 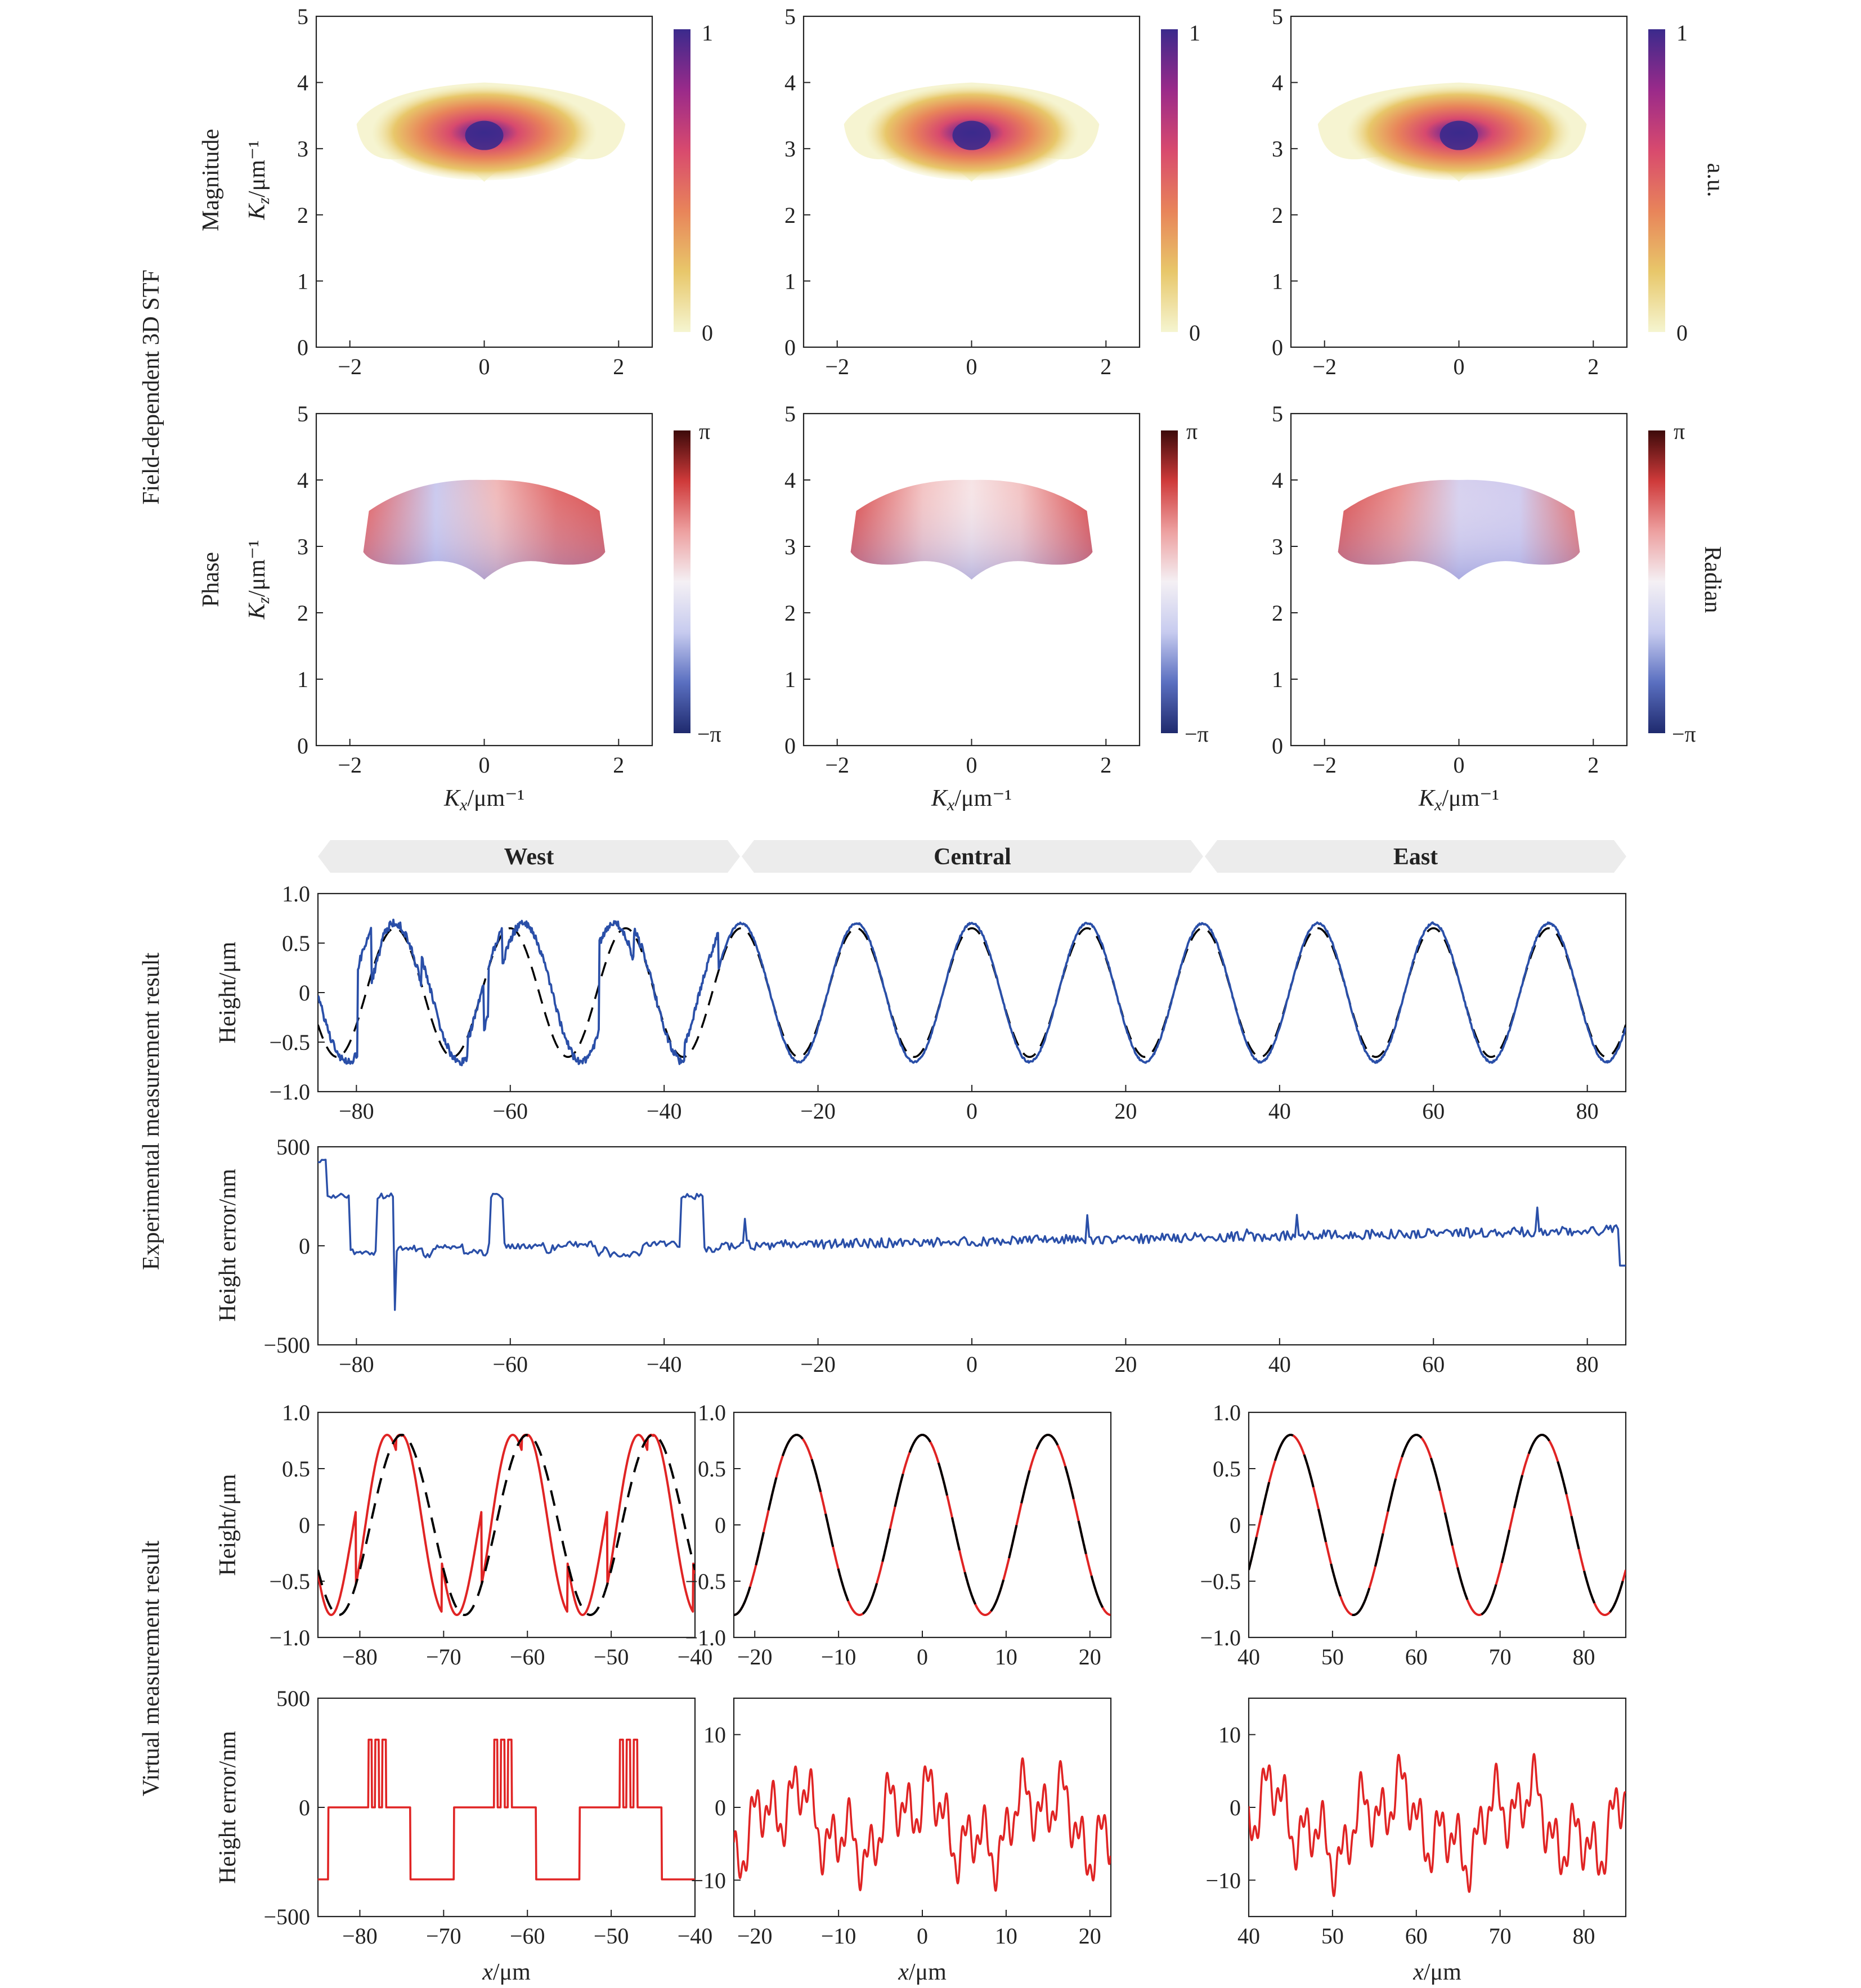 I want to click on stf-magnitude-peak, so click(x=484, y=135).